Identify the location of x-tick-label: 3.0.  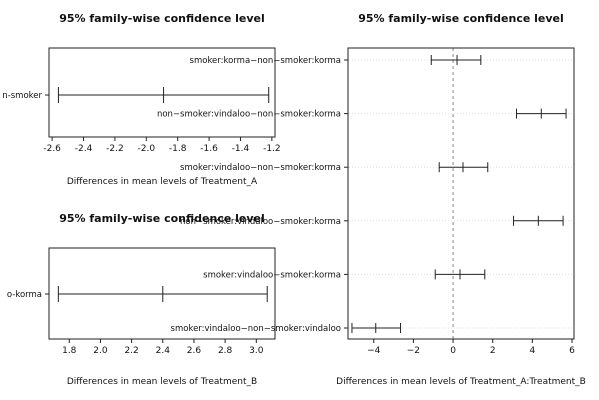
(256, 351).